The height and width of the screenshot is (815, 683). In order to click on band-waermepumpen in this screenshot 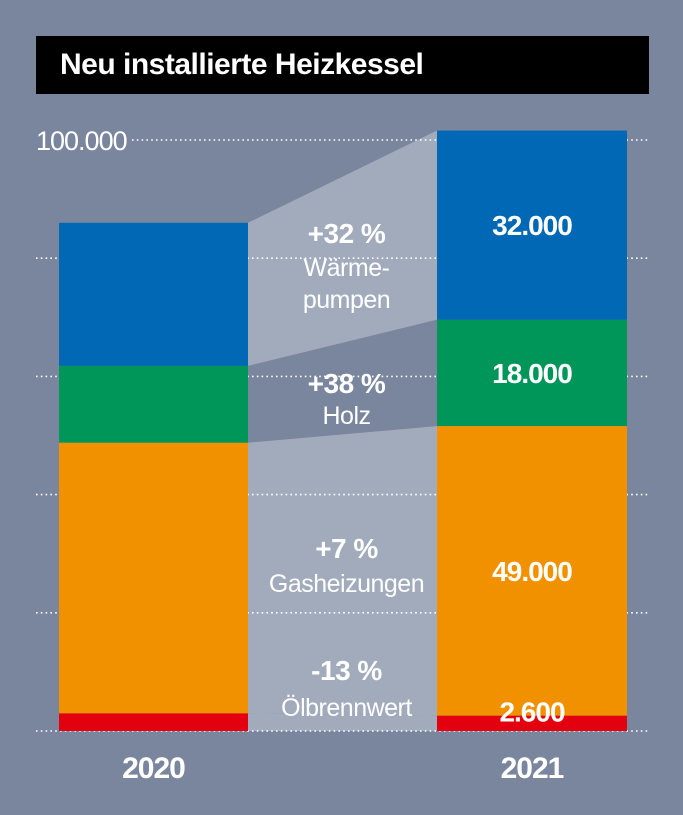, I will do `click(342, 248)`.